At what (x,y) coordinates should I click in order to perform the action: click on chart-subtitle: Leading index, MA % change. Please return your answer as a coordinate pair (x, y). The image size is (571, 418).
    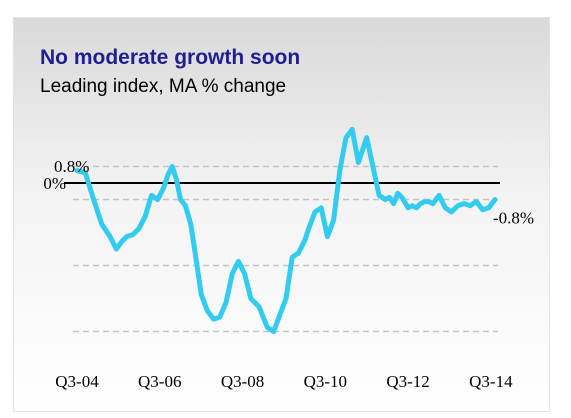
    Looking at the image, I should click on (163, 86).